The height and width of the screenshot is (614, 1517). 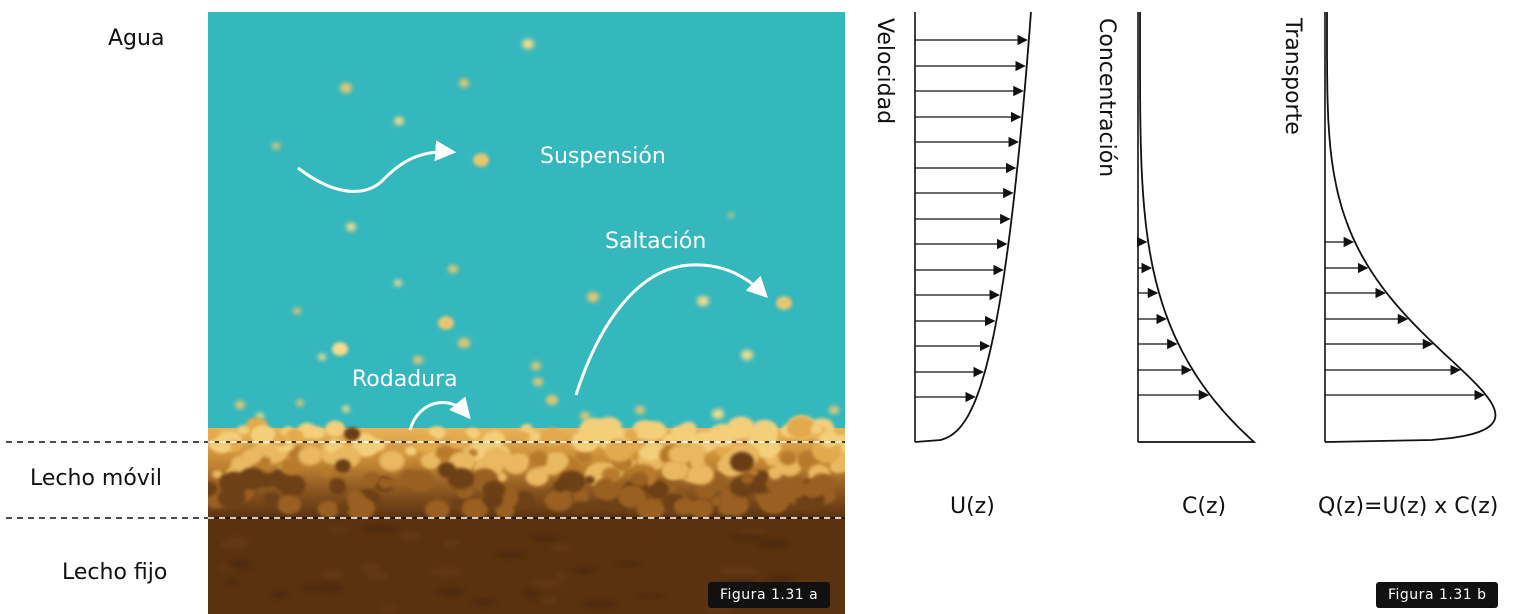 I want to click on figure-a-tag: Figura 1.31 a, so click(x=769, y=595).